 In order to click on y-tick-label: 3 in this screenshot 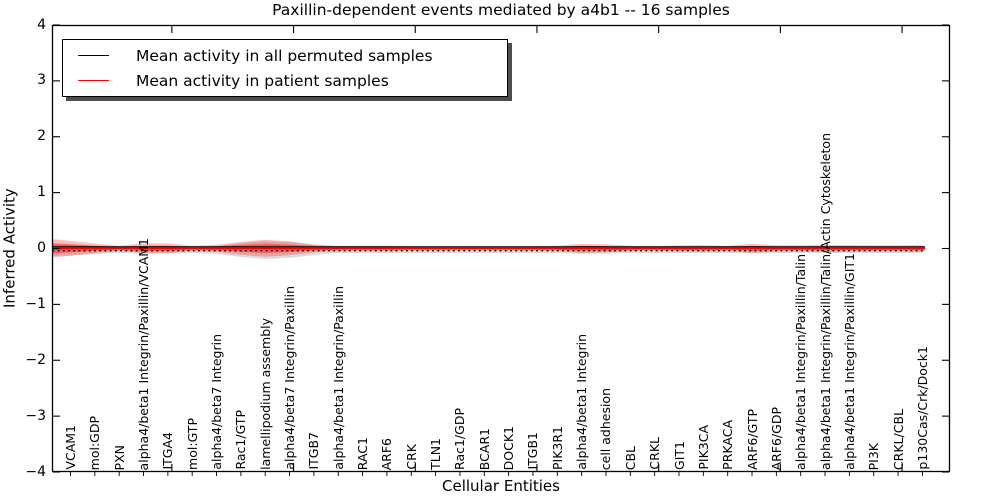, I will do `click(41, 80)`.